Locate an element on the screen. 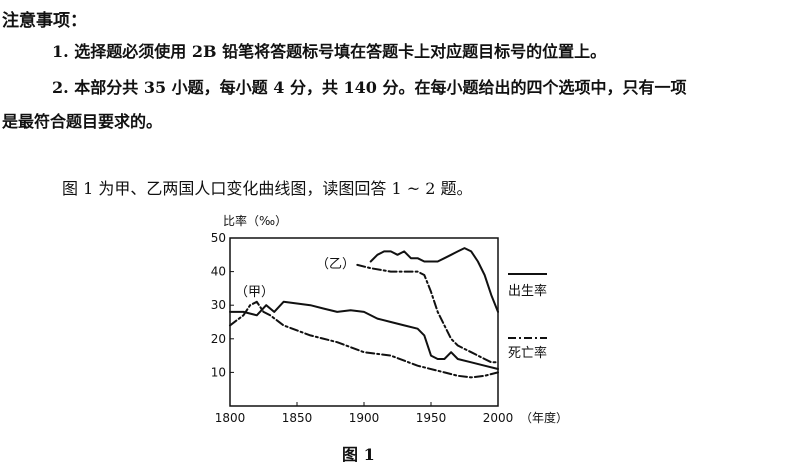 This screenshot has width=788, height=465. x-tick-label: 1850 is located at coordinates (297, 418).